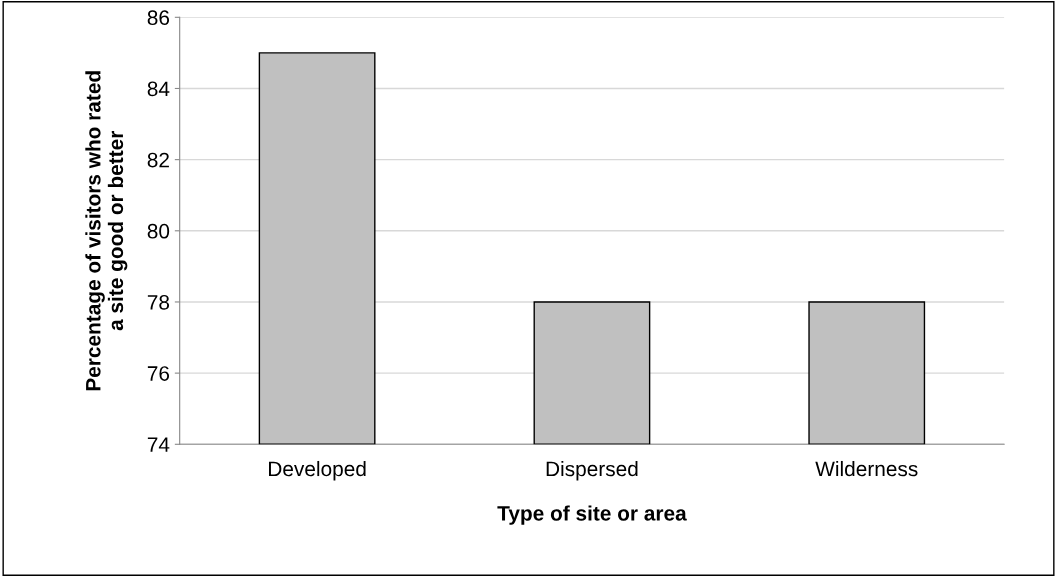 This screenshot has height=577, width=1057. I want to click on y-tick-label: 76, so click(158, 373).